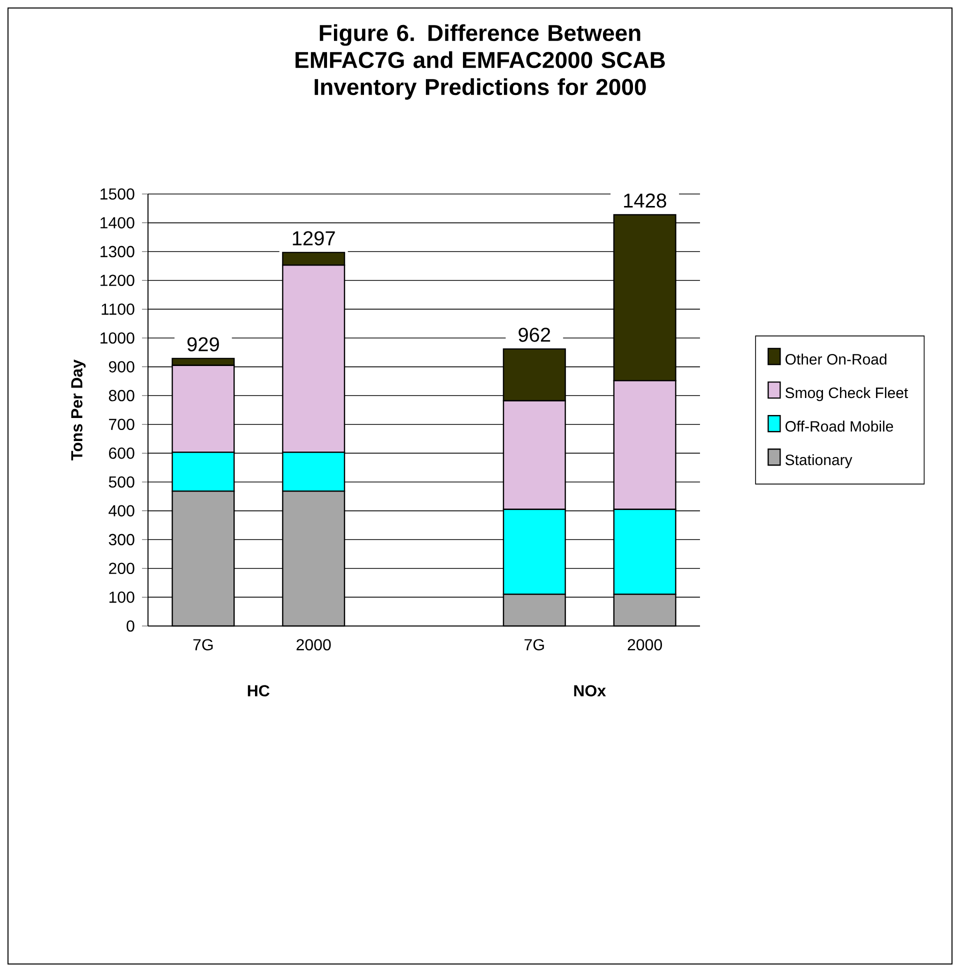 Image resolution: width=960 pixels, height=972 pixels. Describe the element at coordinates (121, 540) in the screenshot. I see `y-tick-label: 300` at that location.